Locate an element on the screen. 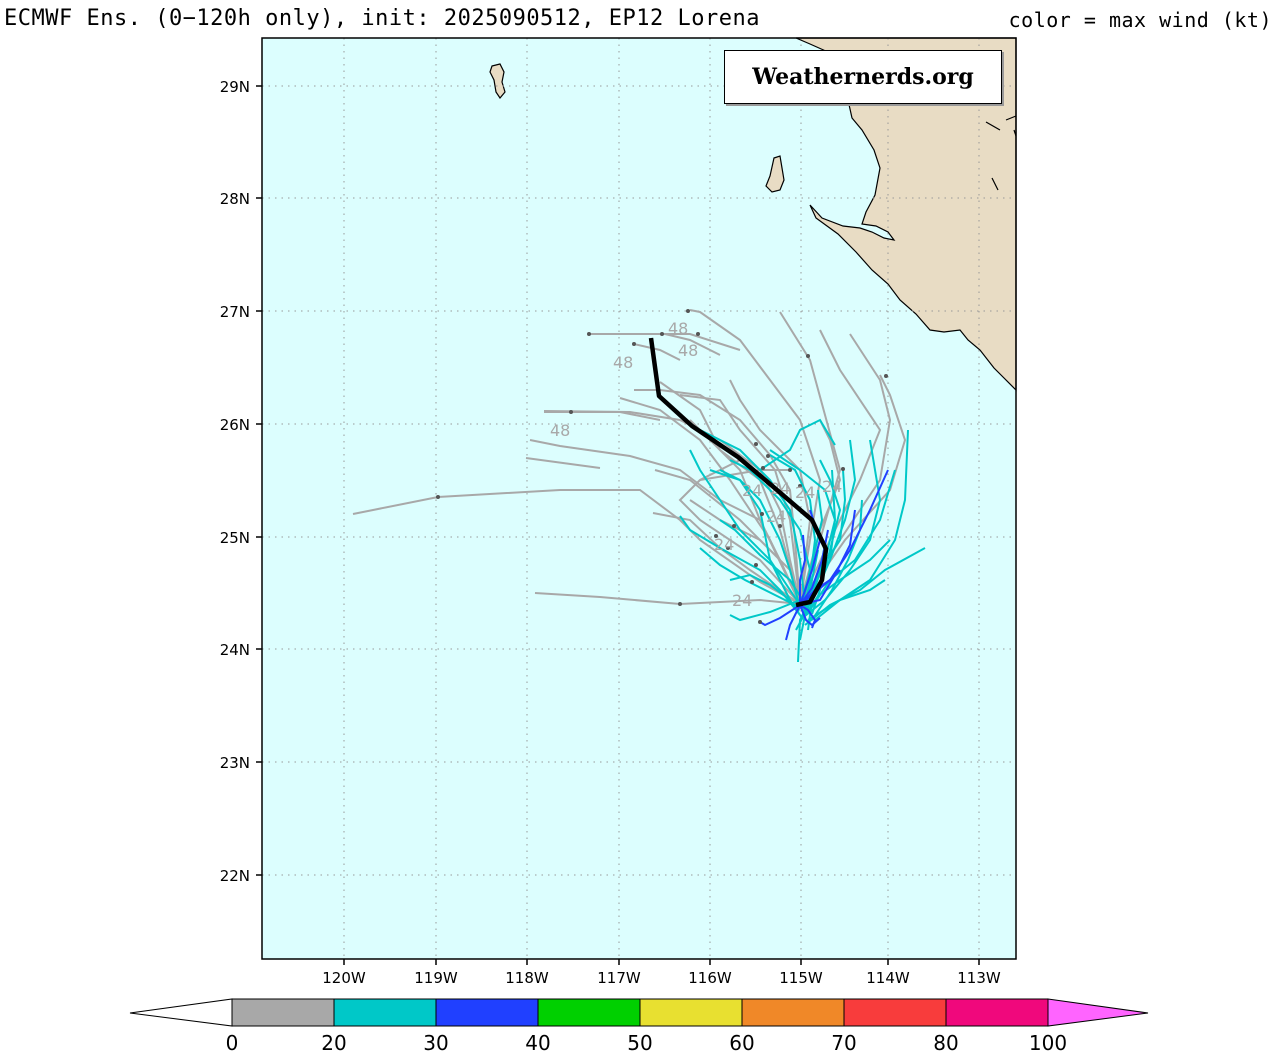 This screenshot has height=1056, width=1278. lon-label: 119W is located at coordinates (436, 978).